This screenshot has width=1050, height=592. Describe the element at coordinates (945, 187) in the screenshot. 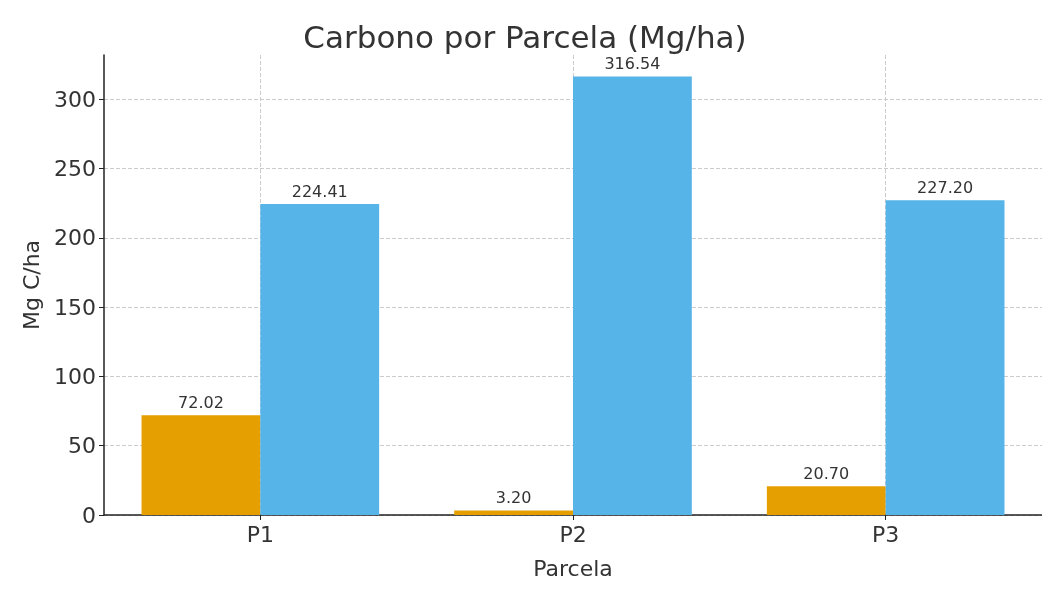

I see `data-label: 227.20` at that location.